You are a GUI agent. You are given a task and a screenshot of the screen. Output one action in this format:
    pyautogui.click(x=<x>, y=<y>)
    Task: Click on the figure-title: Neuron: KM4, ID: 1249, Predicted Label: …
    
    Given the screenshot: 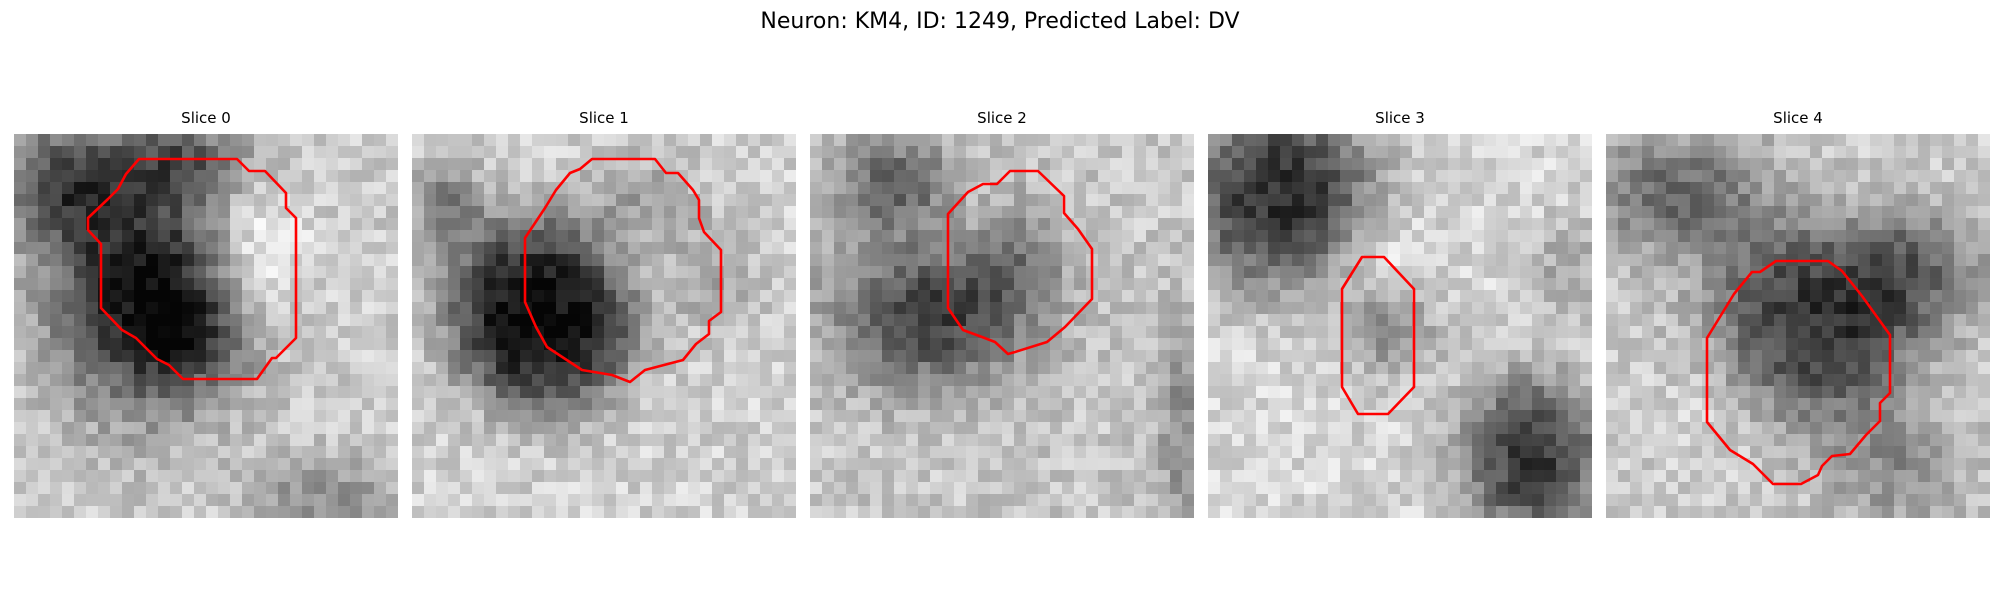 What is the action you would take?
    pyautogui.click(x=1000, y=21)
    